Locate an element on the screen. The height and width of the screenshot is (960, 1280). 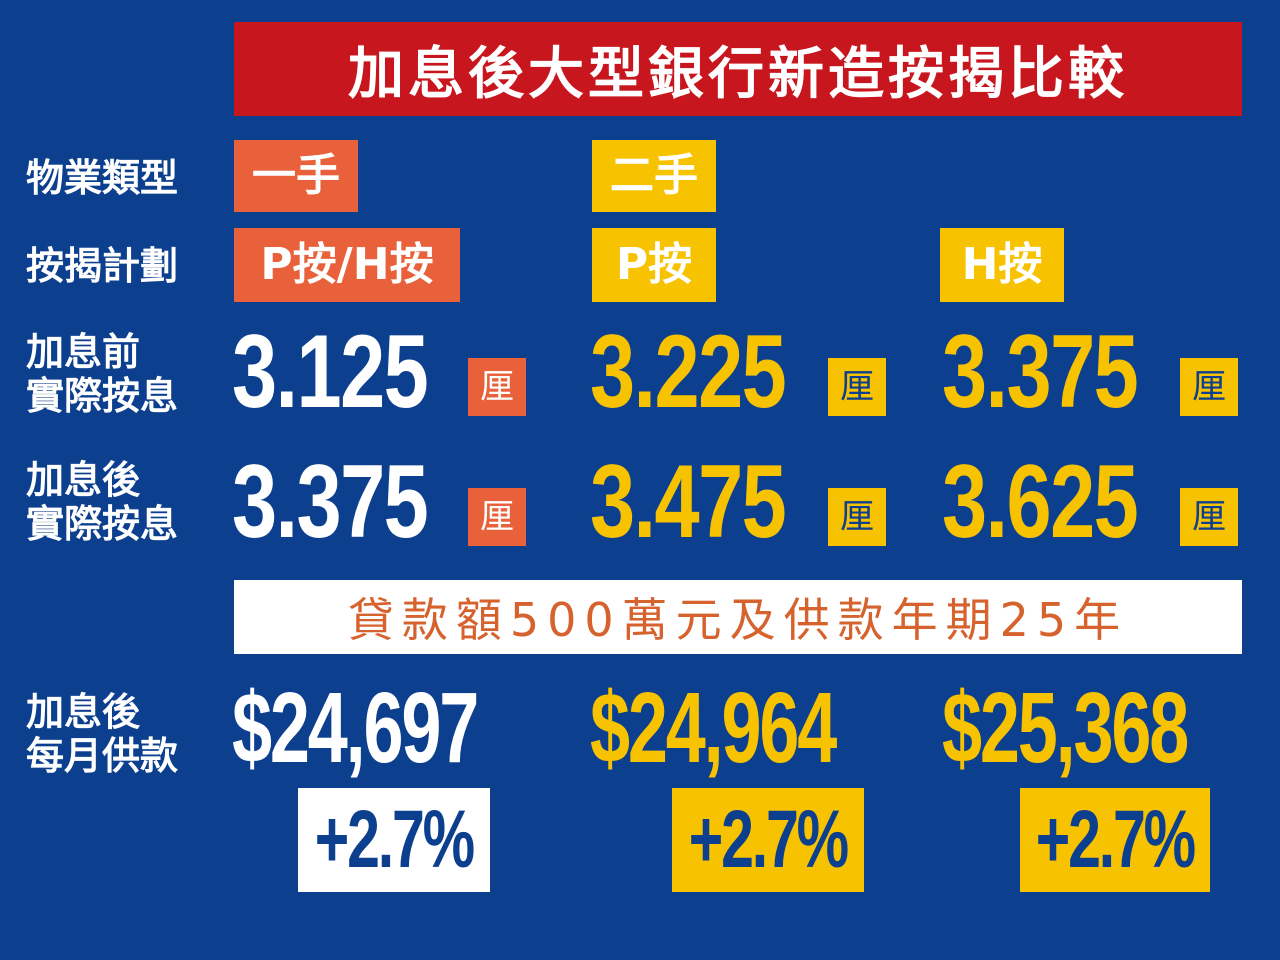
payment-col1: $24,697 is located at coordinates (355, 728).